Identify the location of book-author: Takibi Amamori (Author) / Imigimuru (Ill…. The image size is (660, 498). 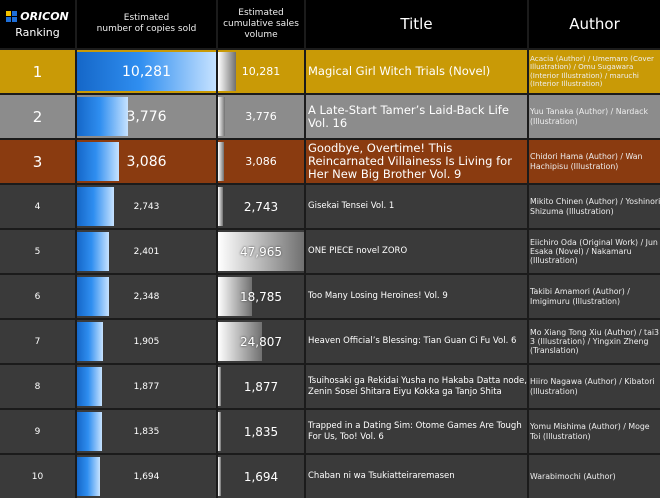
(580, 296).